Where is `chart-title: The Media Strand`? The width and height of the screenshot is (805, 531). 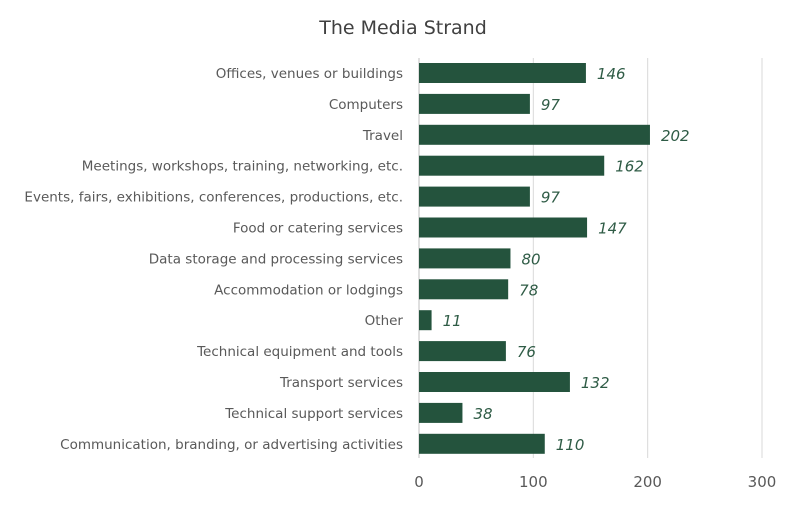
chart-title: The Media Strand is located at coordinates (402, 28).